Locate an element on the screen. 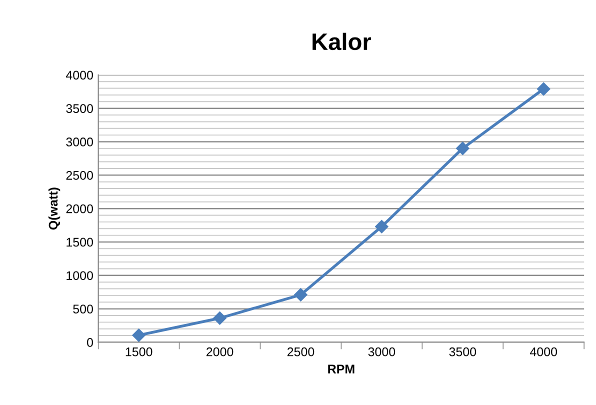  y-tick-label: 2500 is located at coordinates (79, 175).